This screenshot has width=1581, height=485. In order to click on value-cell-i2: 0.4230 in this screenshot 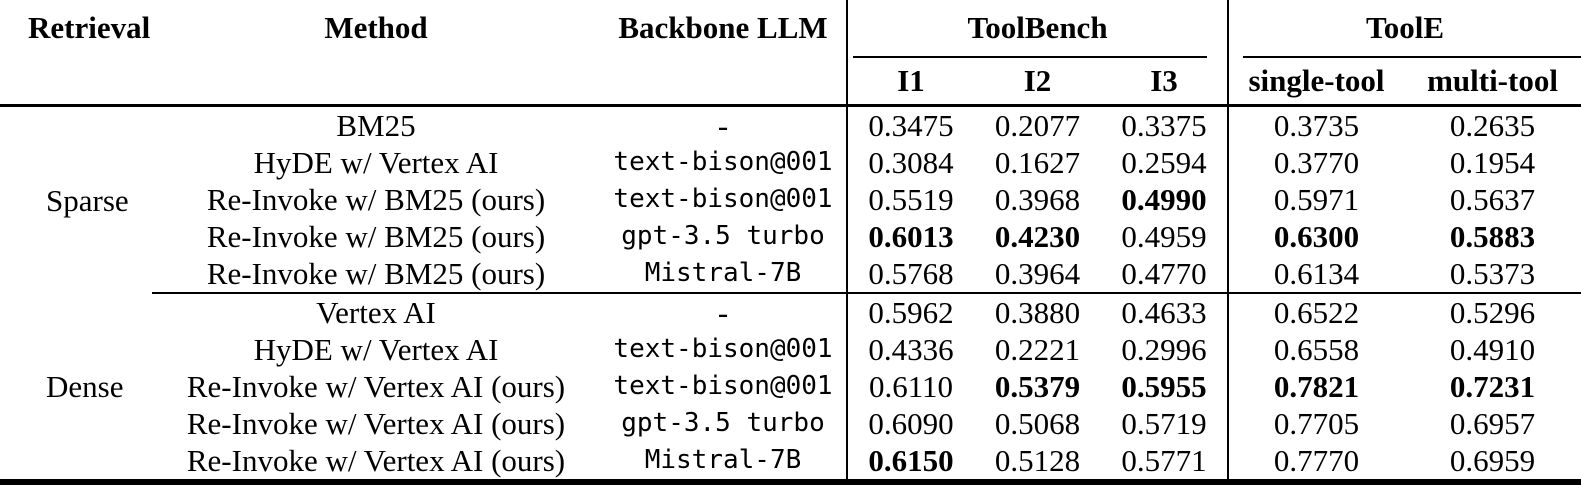, I will do `click(1037, 236)`.